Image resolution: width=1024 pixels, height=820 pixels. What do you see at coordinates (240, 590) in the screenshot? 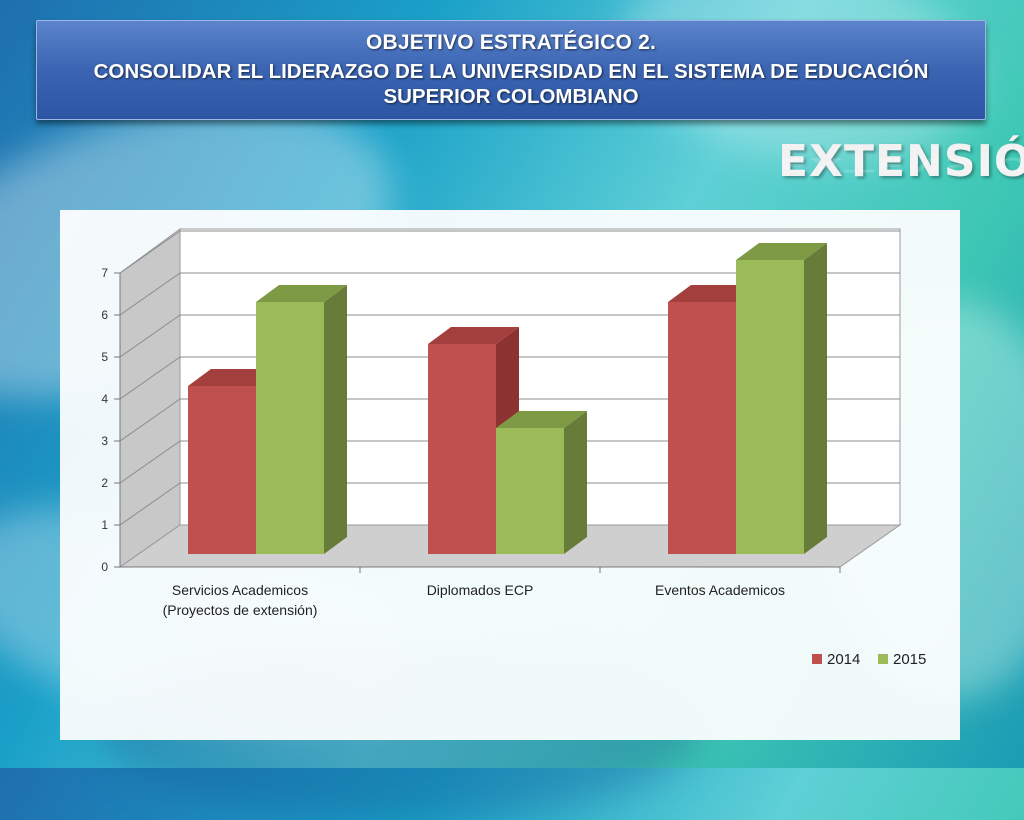
I see `x-category-label: Servicios Academicos` at bounding box center [240, 590].